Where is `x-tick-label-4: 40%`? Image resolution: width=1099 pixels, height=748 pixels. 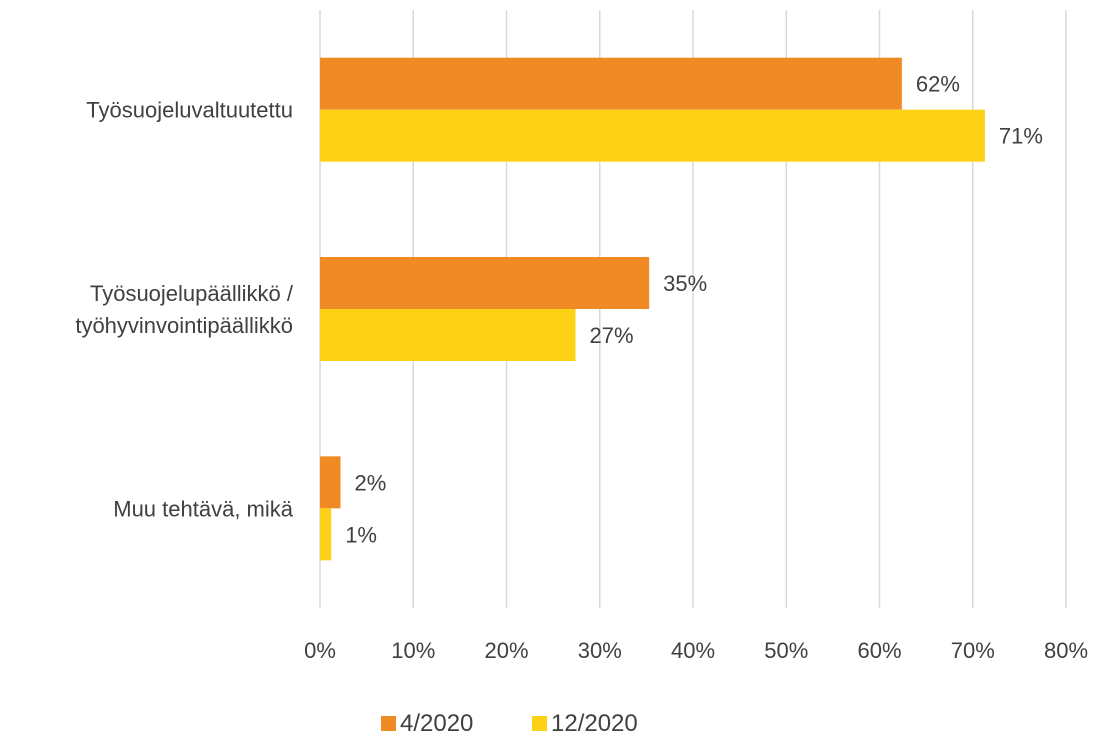 x-tick-label-4: 40% is located at coordinates (693, 650).